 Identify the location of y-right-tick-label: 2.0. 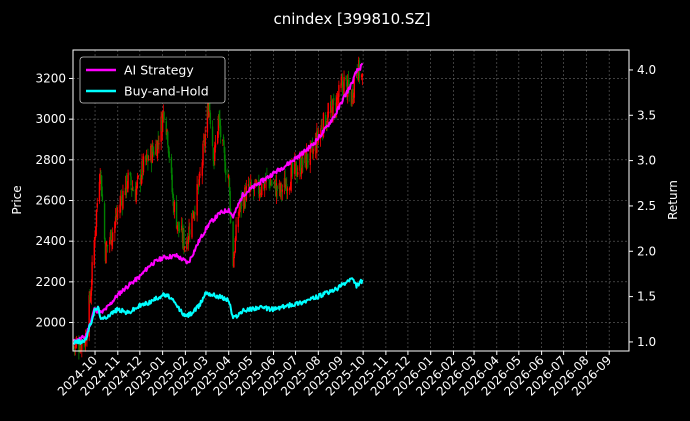
(646, 251).